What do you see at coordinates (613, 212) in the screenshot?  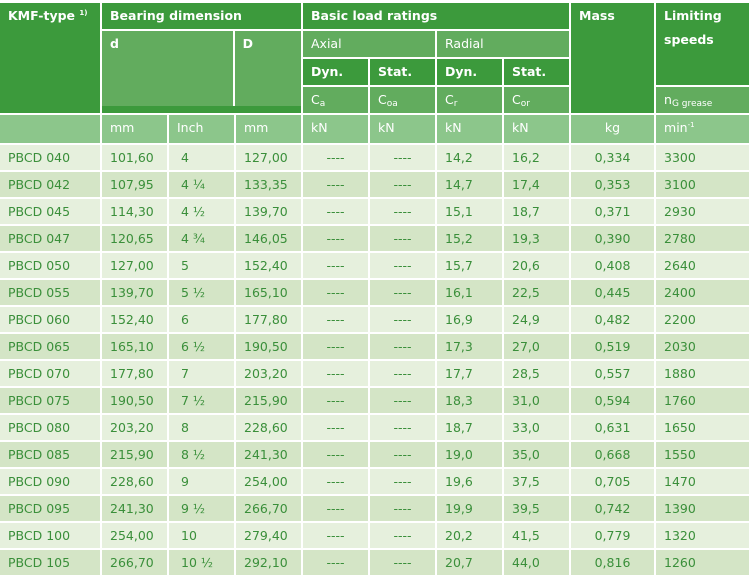 I see `cell-mass: 0,371` at bounding box center [613, 212].